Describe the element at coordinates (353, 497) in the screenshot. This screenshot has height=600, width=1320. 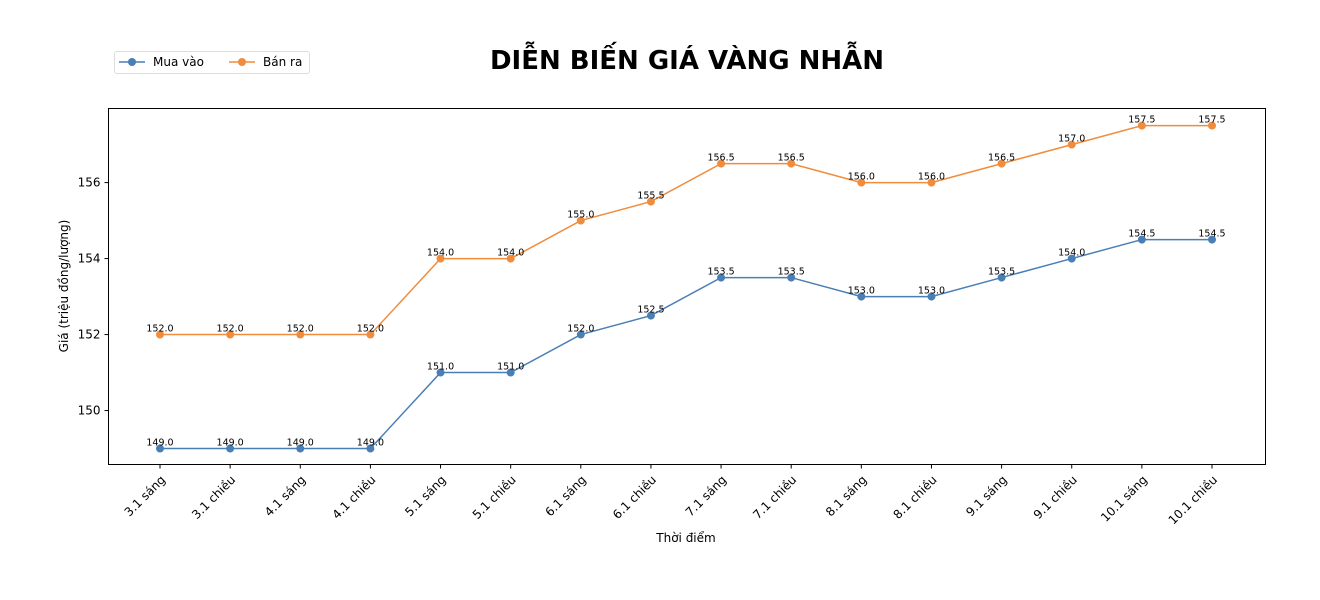
I see `x-tick-label: 4.1 chiều` at that location.